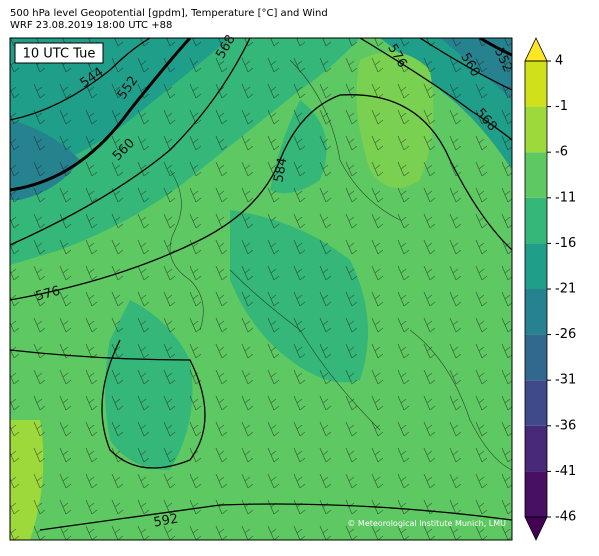 The width and height of the screenshot is (599, 556). Describe the element at coordinates (559, 61) in the screenshot. I see `colorbar-tick-label: 4` at that location.